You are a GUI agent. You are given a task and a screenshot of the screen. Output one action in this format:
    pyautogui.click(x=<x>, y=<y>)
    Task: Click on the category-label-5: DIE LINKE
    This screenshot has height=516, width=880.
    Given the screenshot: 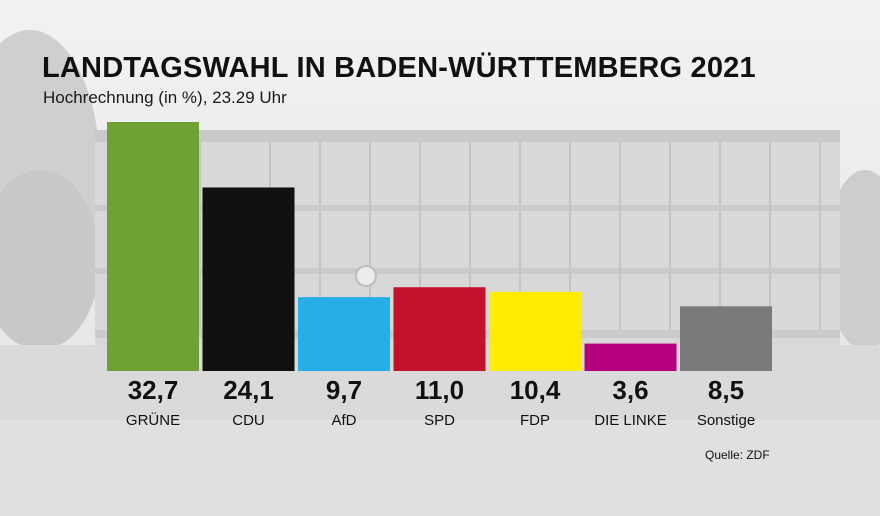 What is the action you would take?
    pyautogui.click(x=630, y=420)
    